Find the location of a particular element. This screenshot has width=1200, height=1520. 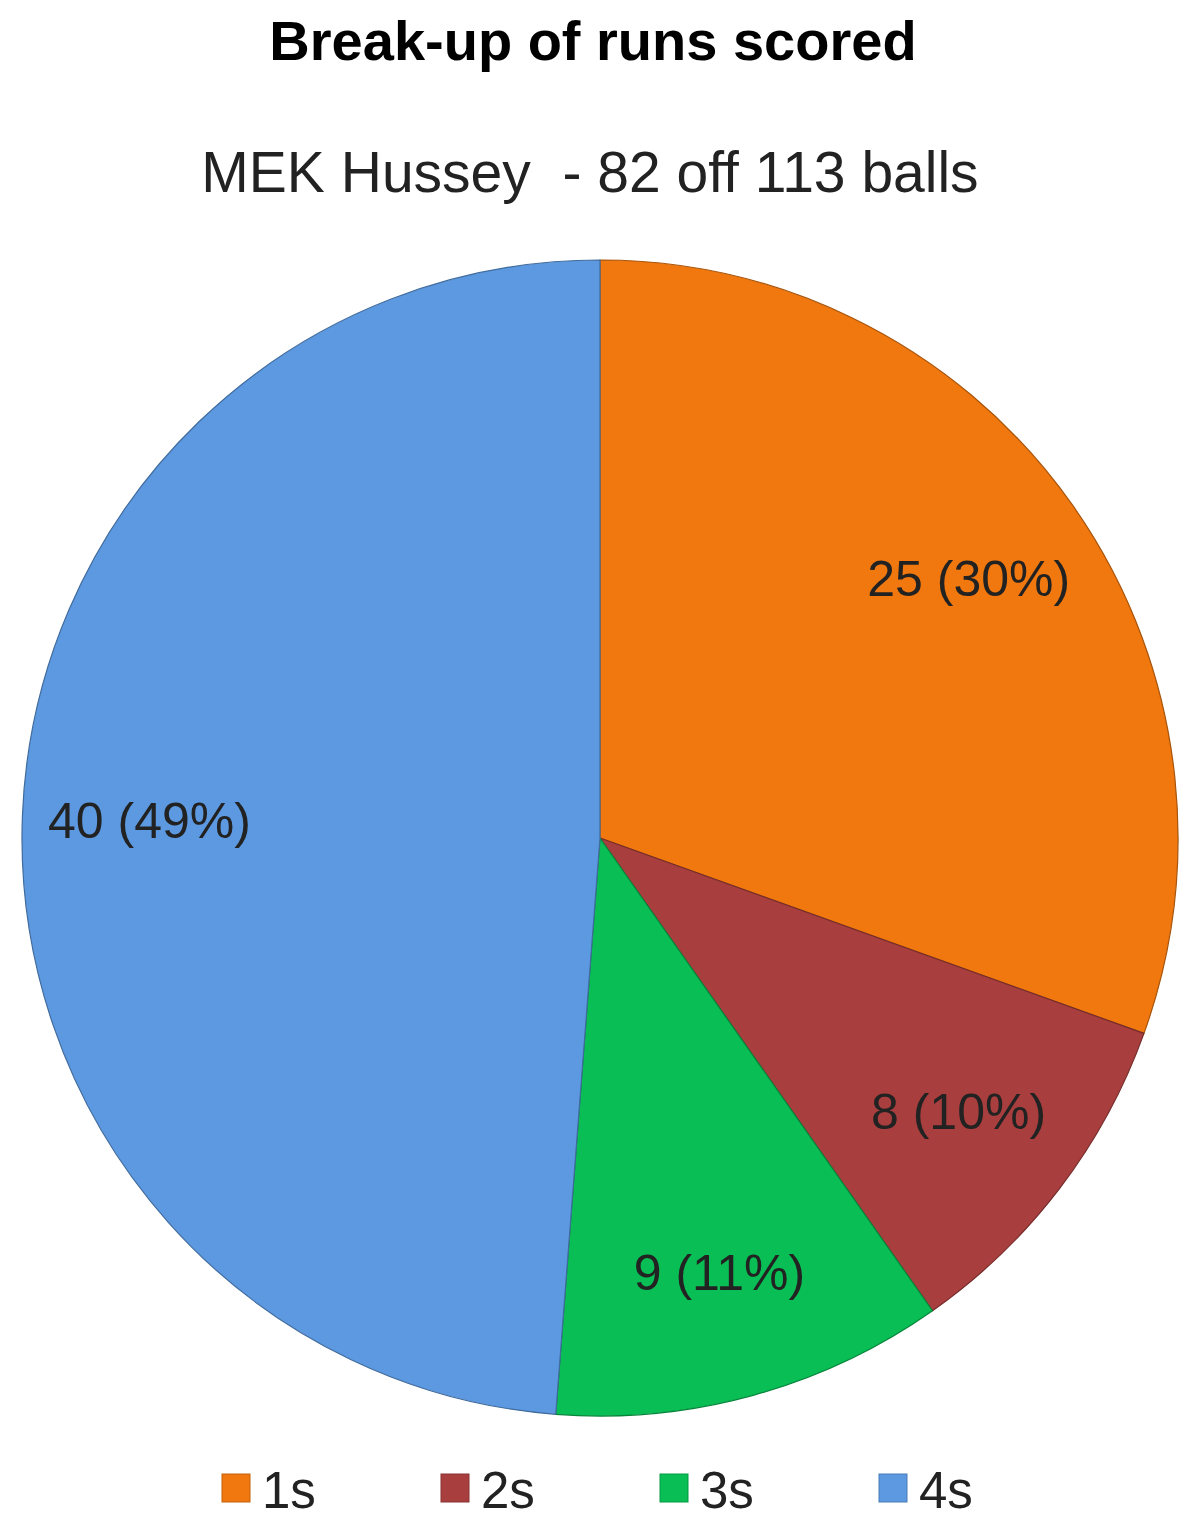

data-label: 25 (30%) is located at coordinates (969, 579).